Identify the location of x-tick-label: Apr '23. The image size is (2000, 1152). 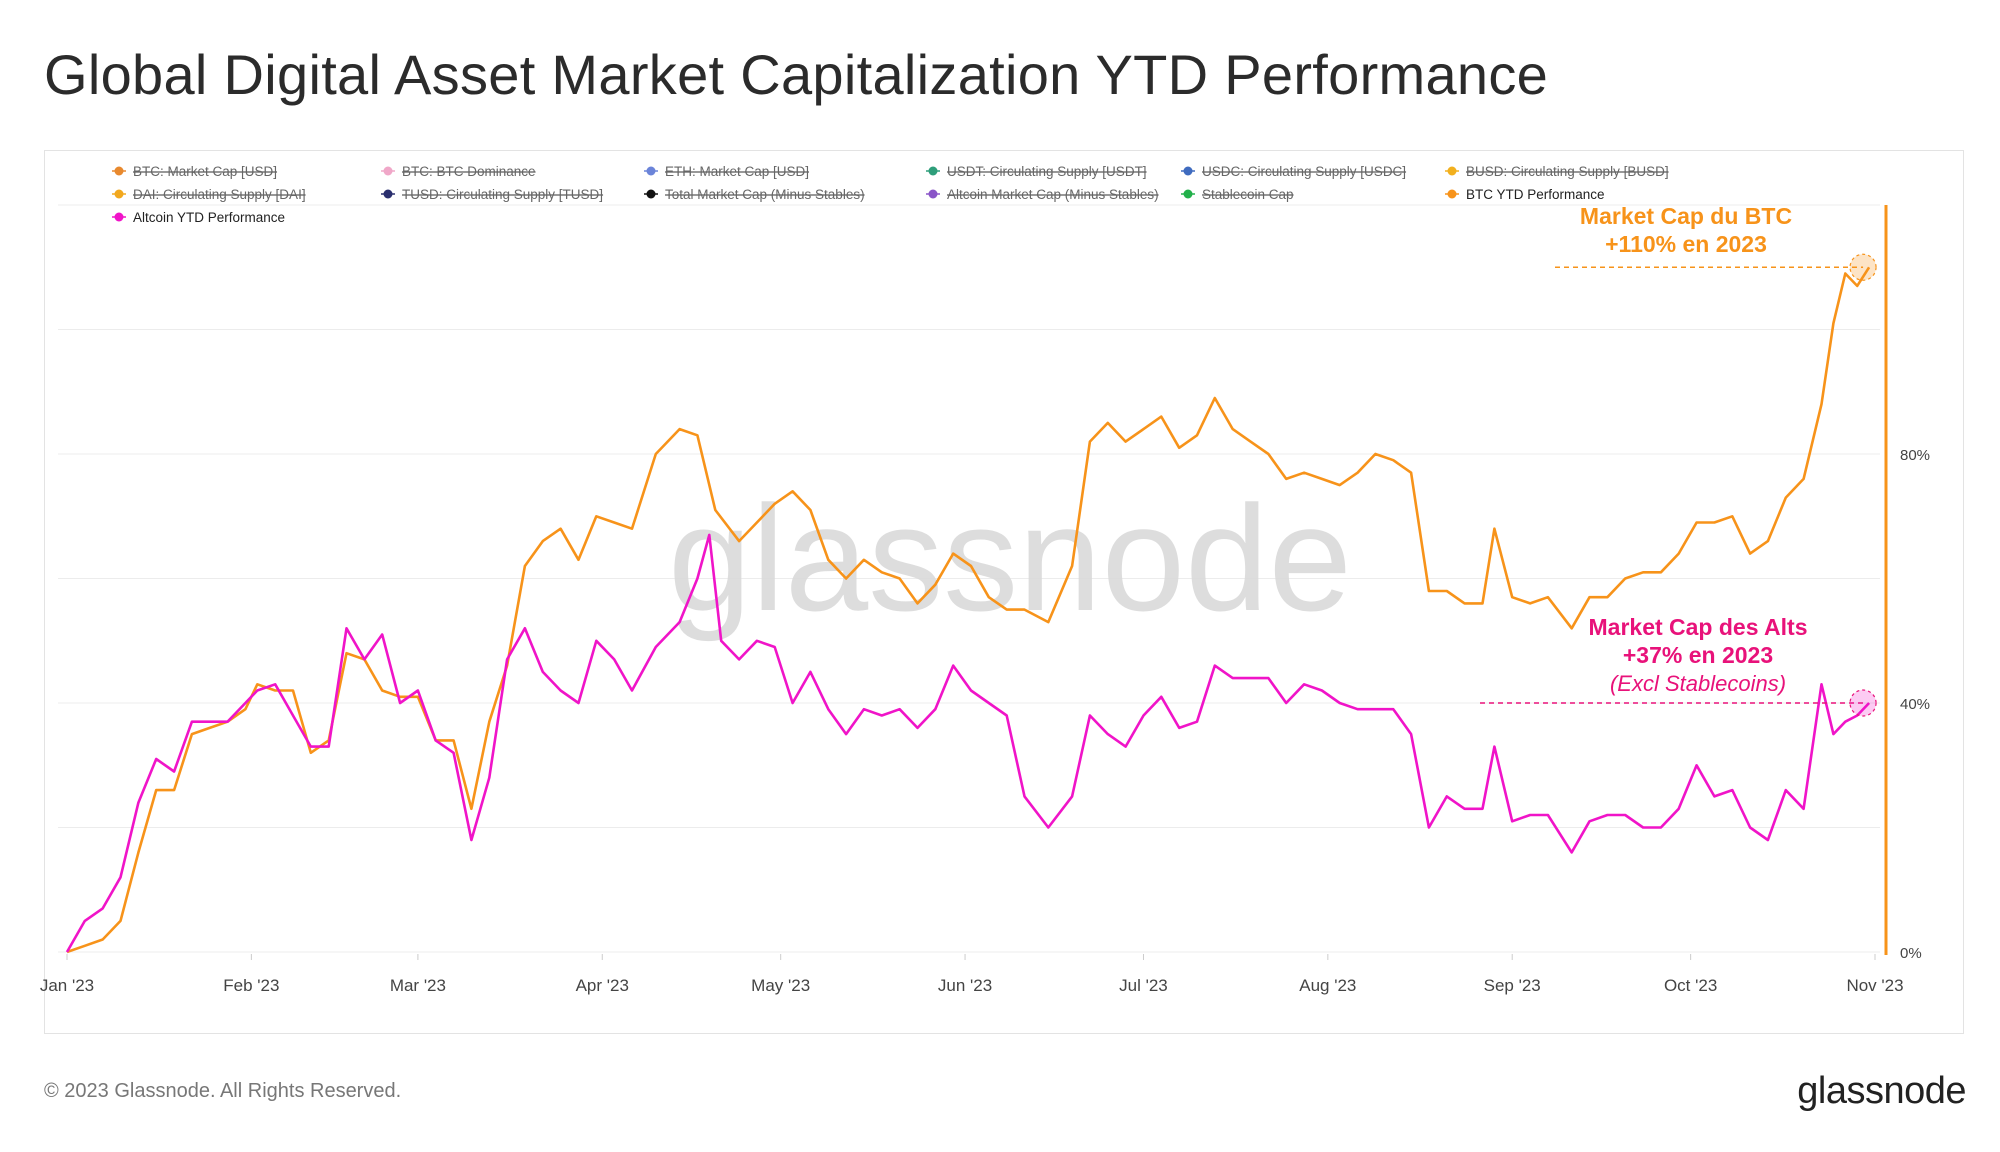
(602, 985).